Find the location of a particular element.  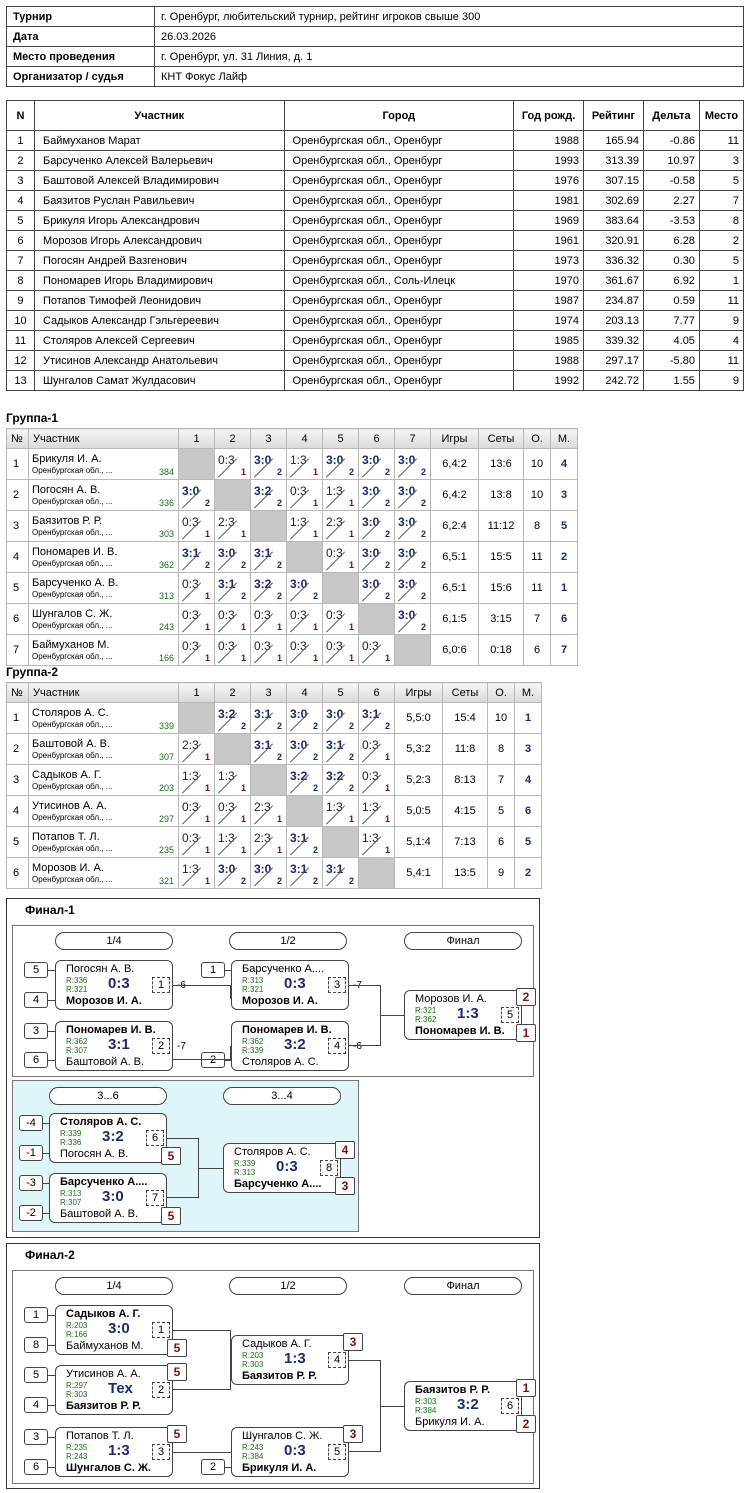

group-row-number: 3 is located at coordinates (17, 780).